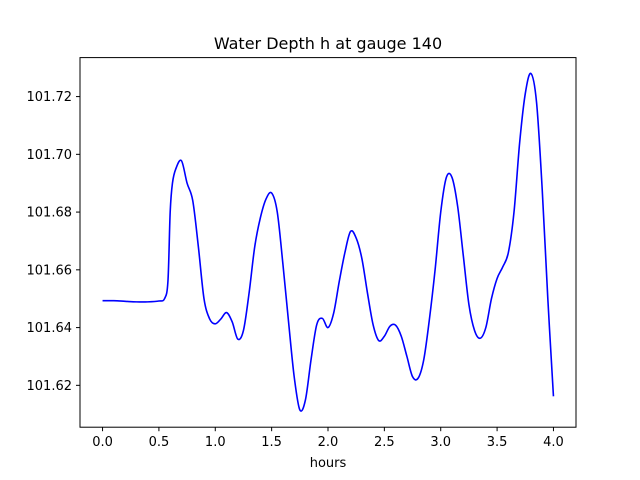 The width and height of the screenshot is (640, 480). I want to click on y-tick-label: 101.62, so click(50, 386).